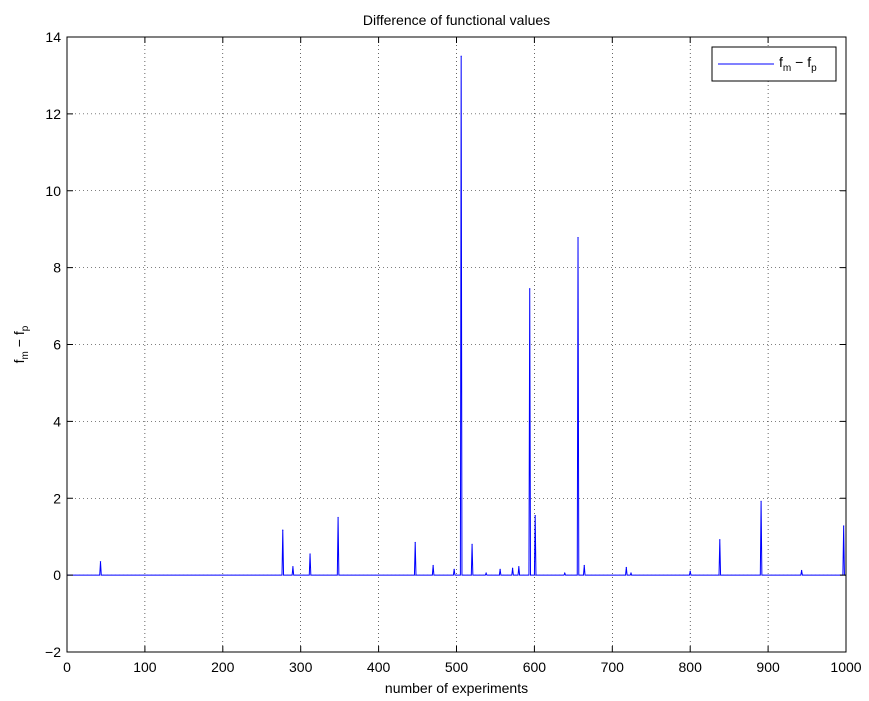  What do you see at coordinates (535, 667) in the screenshot?
I see `x-tick-label: 600` at bounding box center [535, 667].